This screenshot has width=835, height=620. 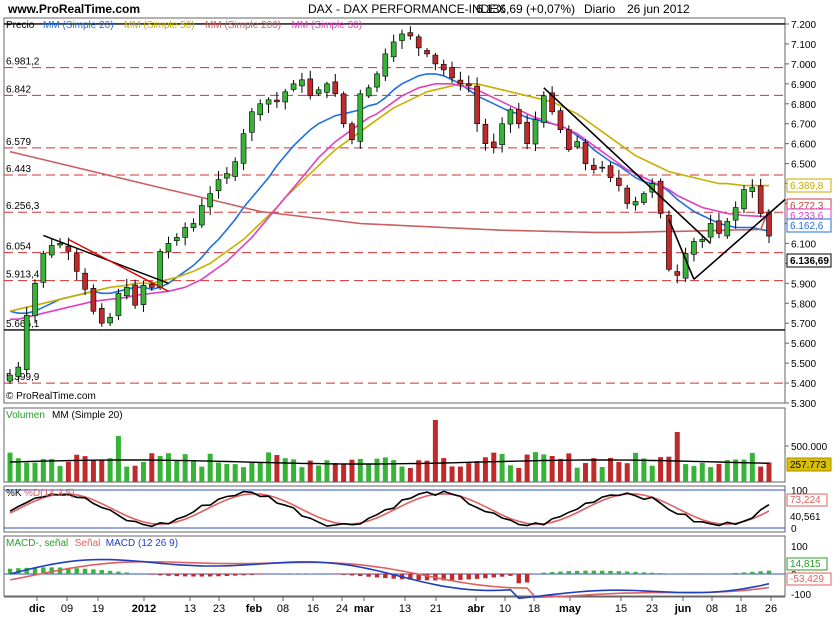 I want to click on level-label: 6.981,2, so click(x=23, y=62).